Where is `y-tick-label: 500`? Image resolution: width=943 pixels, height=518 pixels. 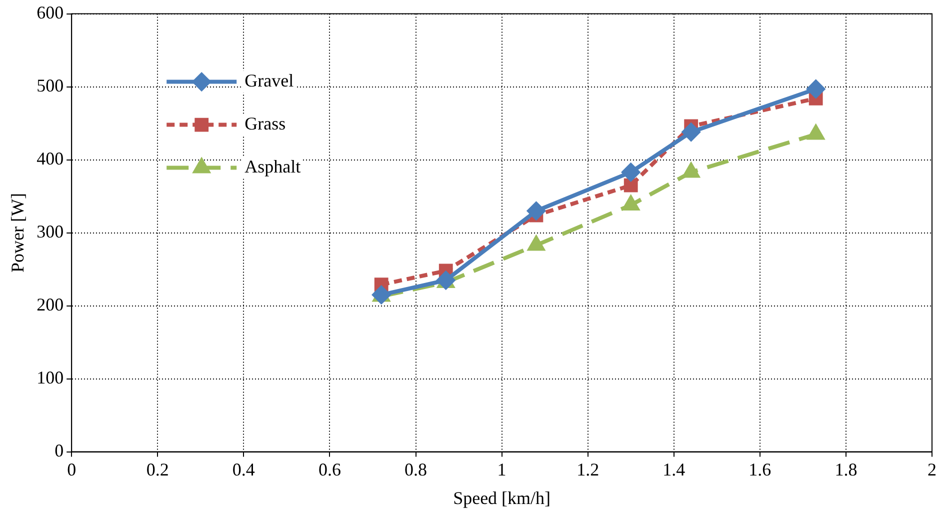 y-tick-label: 500 is located at coordinates (50, 86).